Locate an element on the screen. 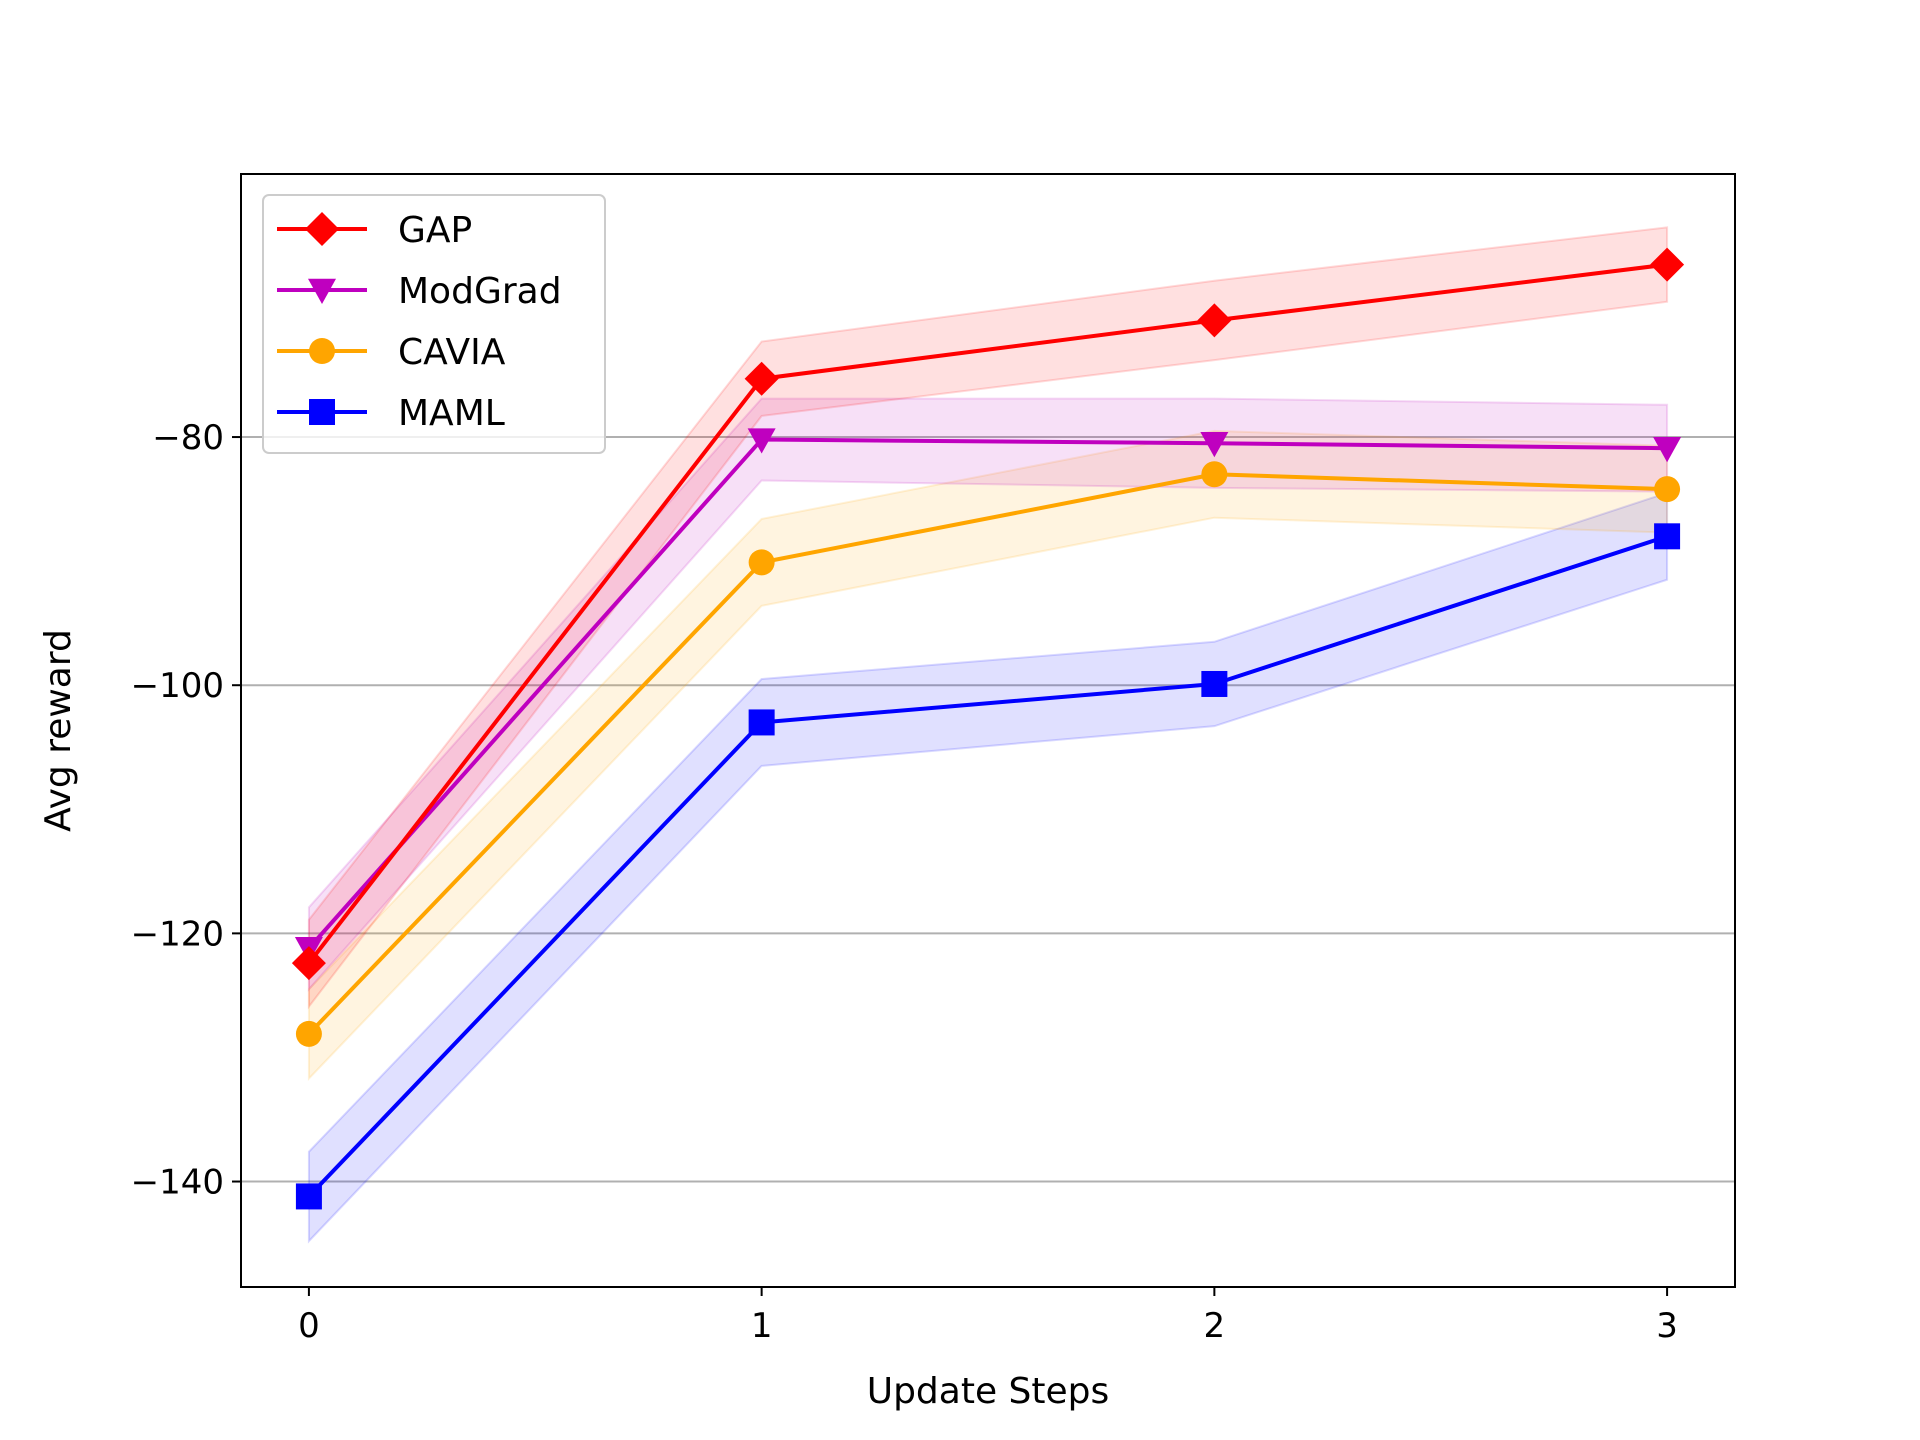 This screenshot has height=1440, width=1920. x-tick-label: 1 is located at coordinates (762, 1326).